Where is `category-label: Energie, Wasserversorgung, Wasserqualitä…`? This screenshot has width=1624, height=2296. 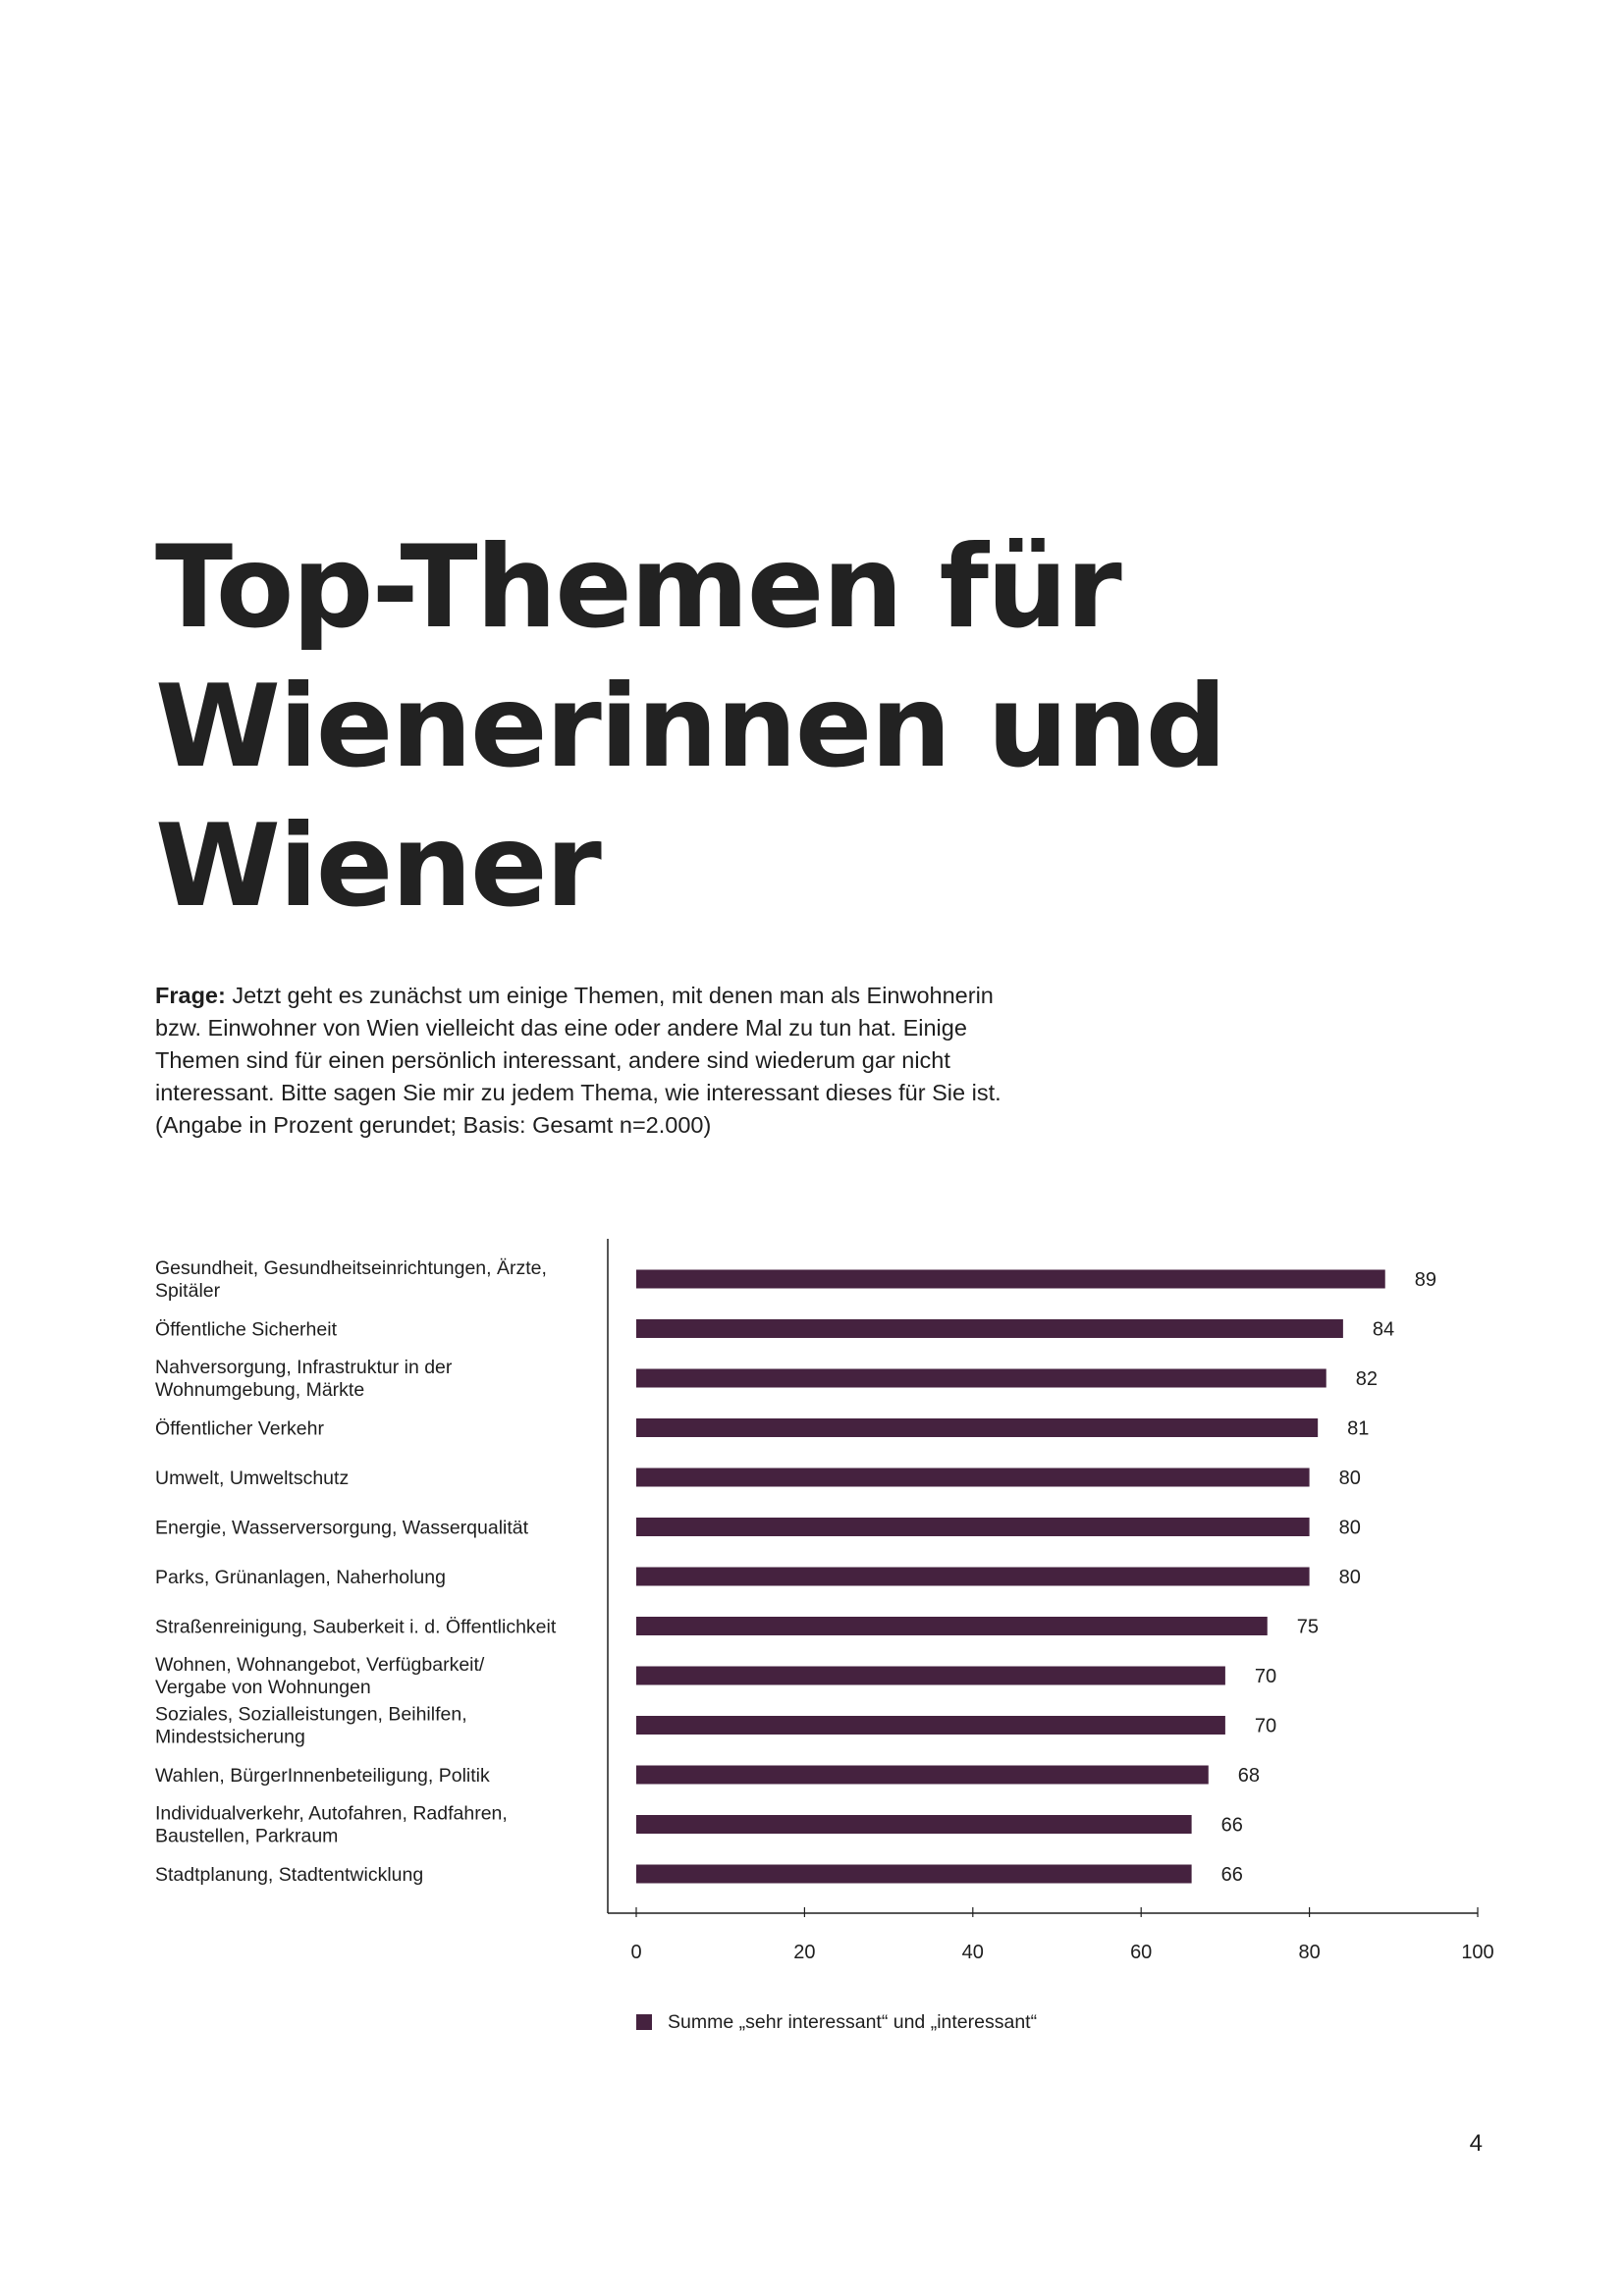
category-label: Energie, Wasserversorgung, Wasserqualitä… is located at coordinates (342, 1528).